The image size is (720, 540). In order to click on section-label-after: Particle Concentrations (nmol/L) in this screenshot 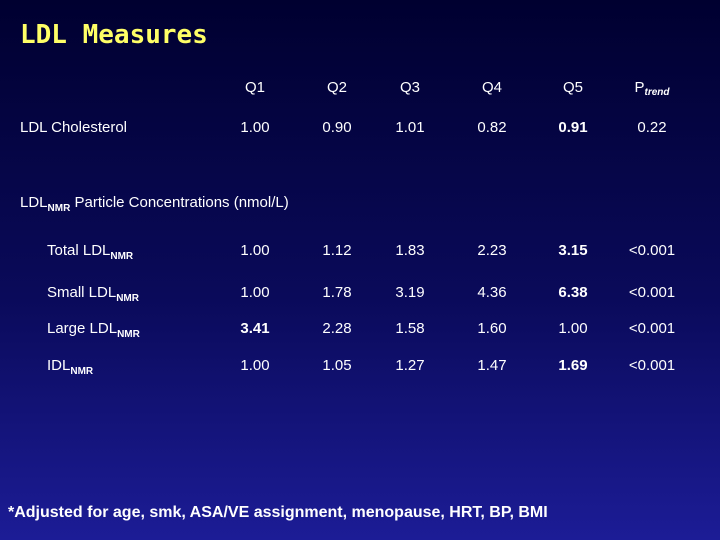, I will do `click(179, 202)`.